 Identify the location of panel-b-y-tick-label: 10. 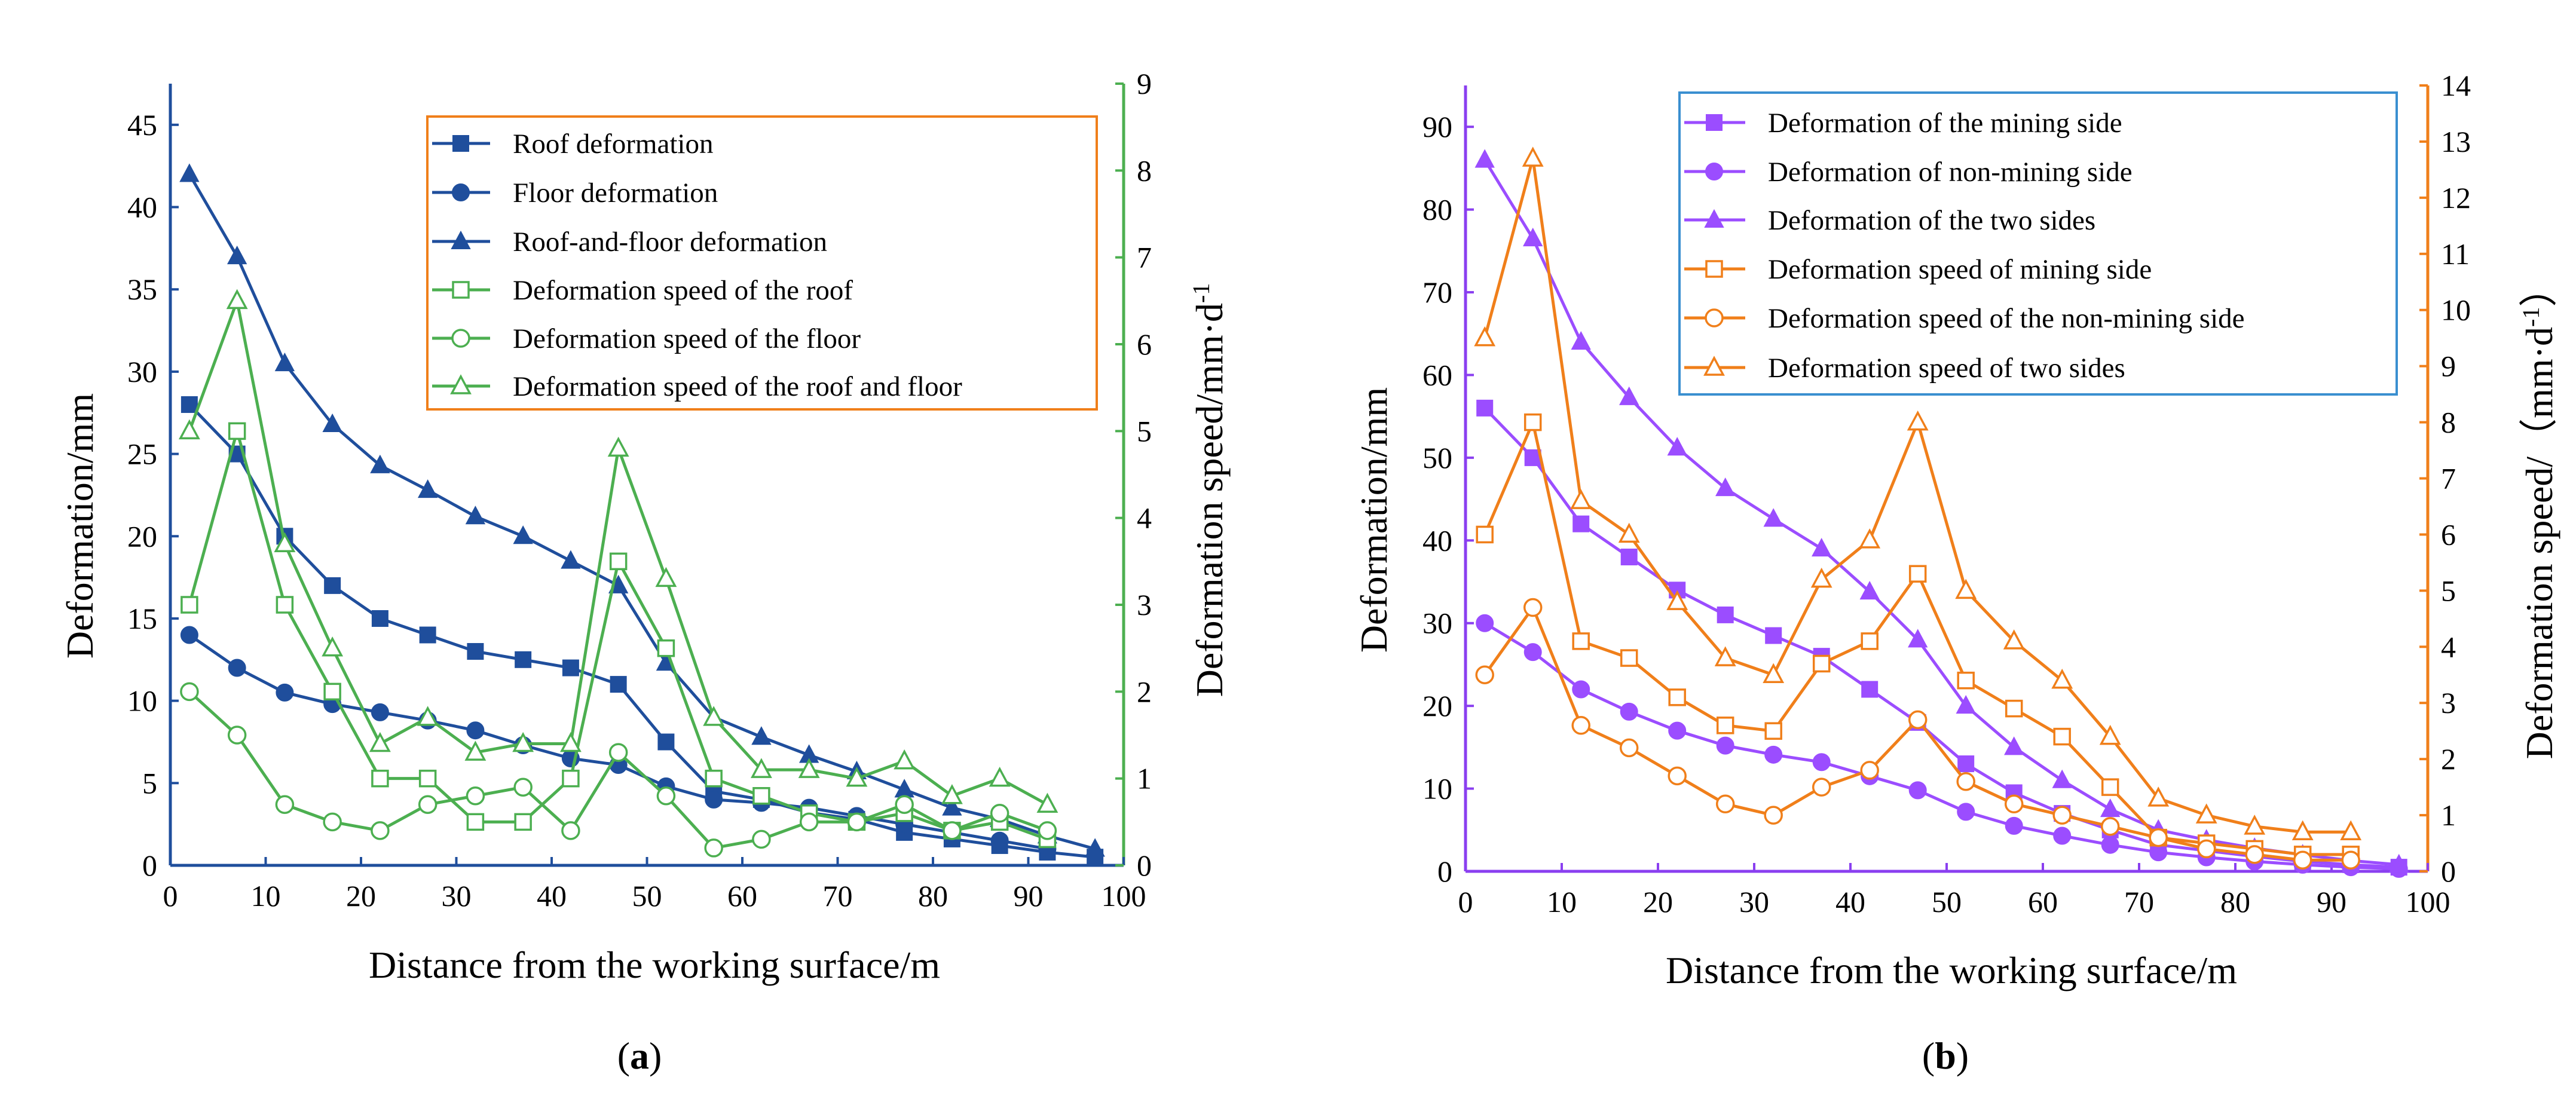
(1437, 789).